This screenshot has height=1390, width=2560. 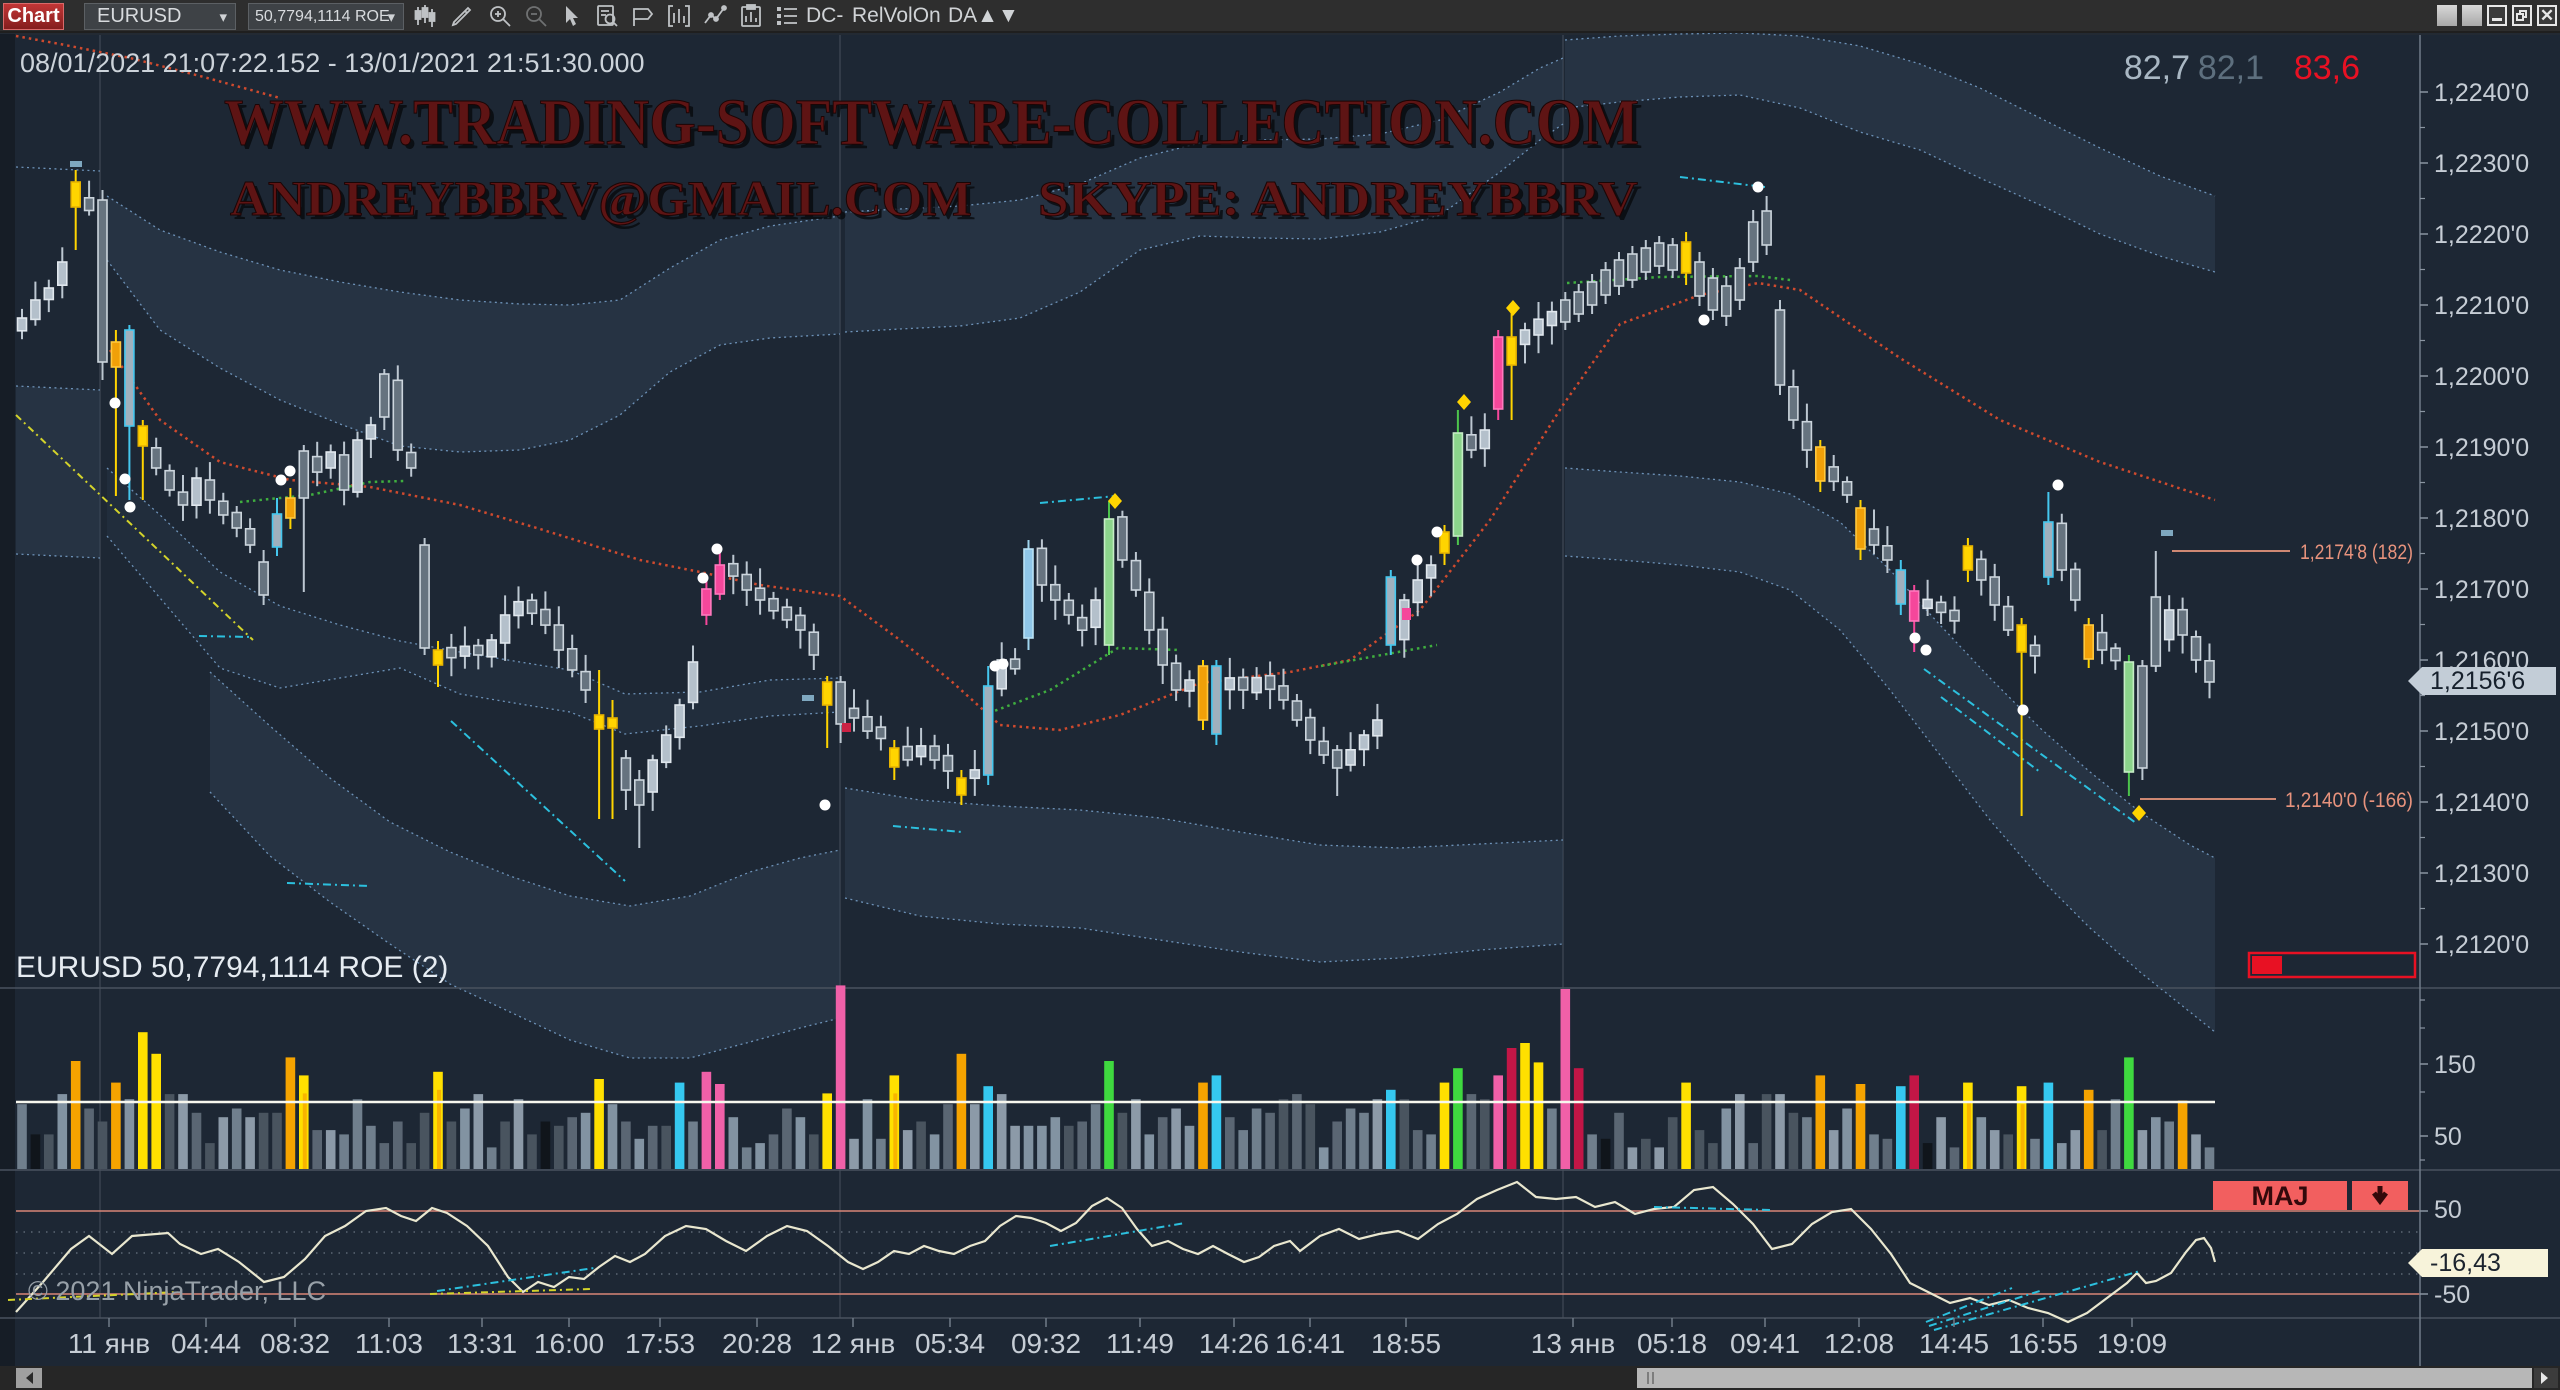 What do you see at coordinates (2279, 1196) in the screenshot?
I see `svg-text: MAJ` at bounding box center [2279, 1196].